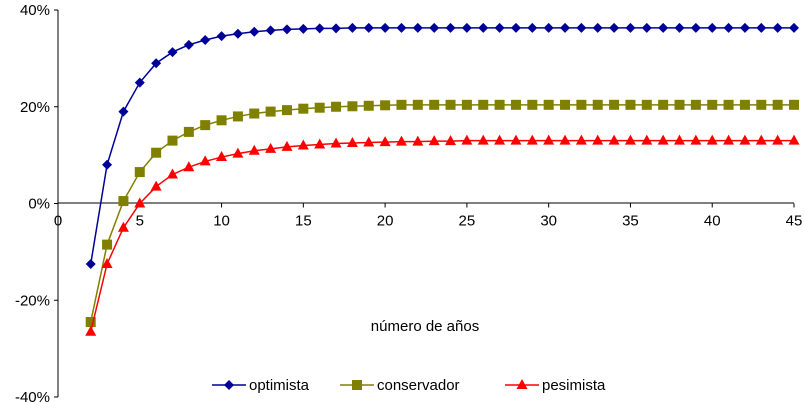 The width and height of the screenshot is (805, 403). Describe the element at coordinates (35, 10) in the screenshot. I see `y-tick-label: 40%` at that location.